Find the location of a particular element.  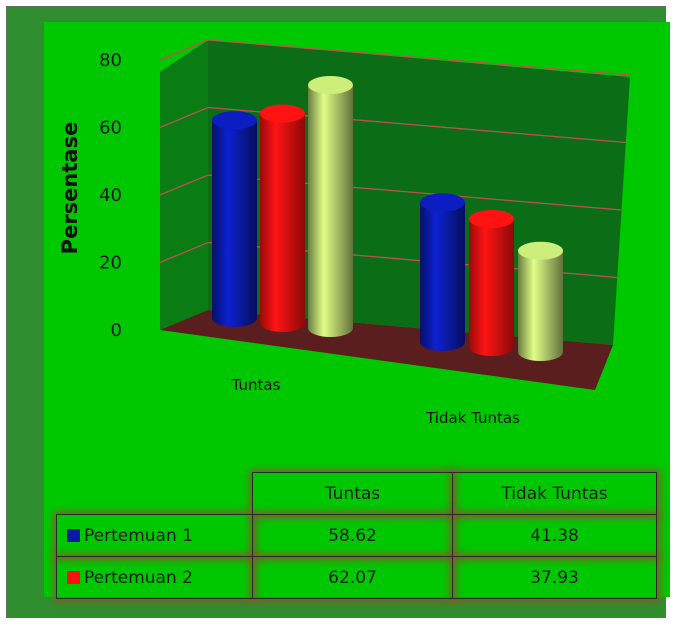

table-row: Pertemuan 2 62.07 37.93 is located at coordinates (356, 577).